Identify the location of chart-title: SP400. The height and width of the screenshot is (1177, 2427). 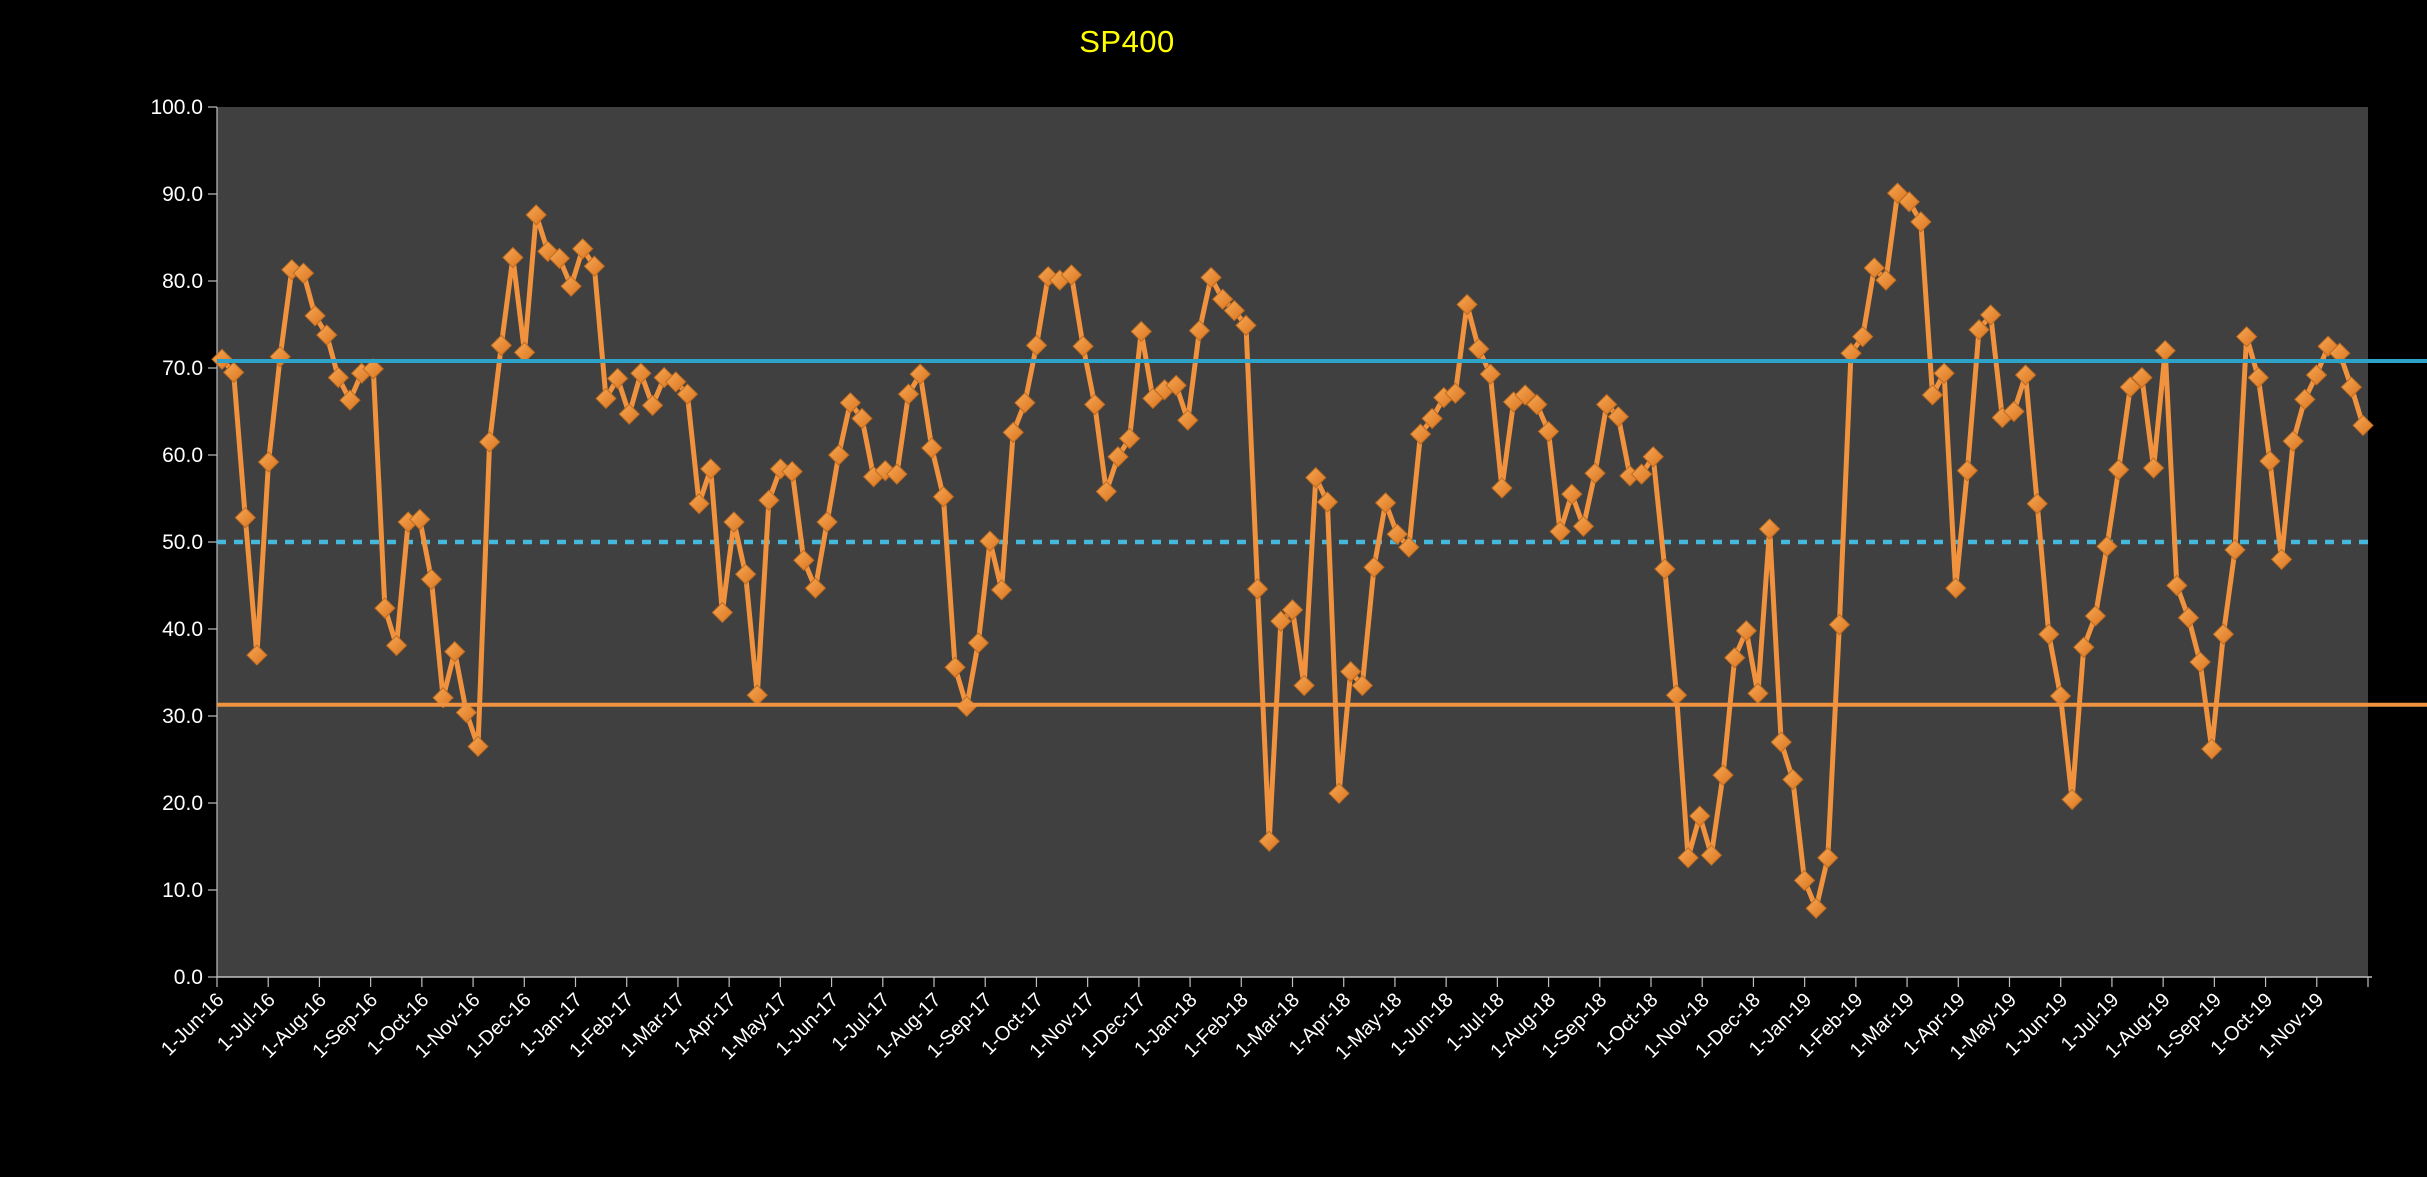
(1127, 41).